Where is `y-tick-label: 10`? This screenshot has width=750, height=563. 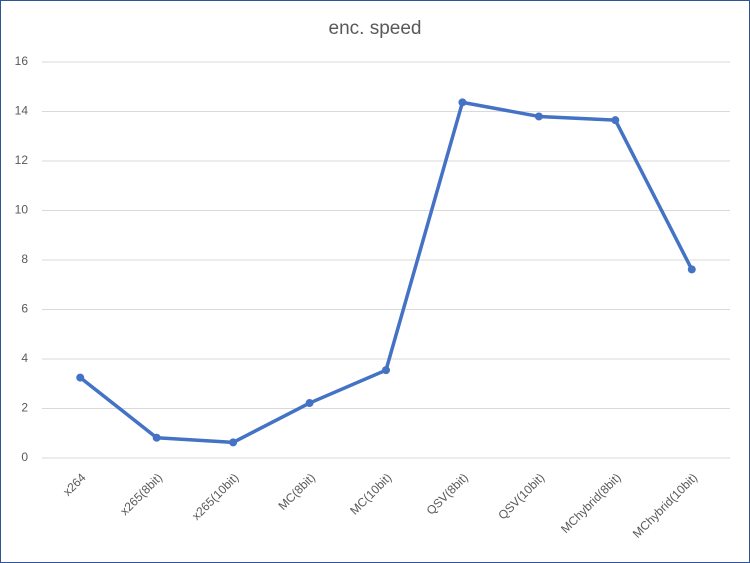
y-tick-label: 10 is located at coordinates (22, 210).